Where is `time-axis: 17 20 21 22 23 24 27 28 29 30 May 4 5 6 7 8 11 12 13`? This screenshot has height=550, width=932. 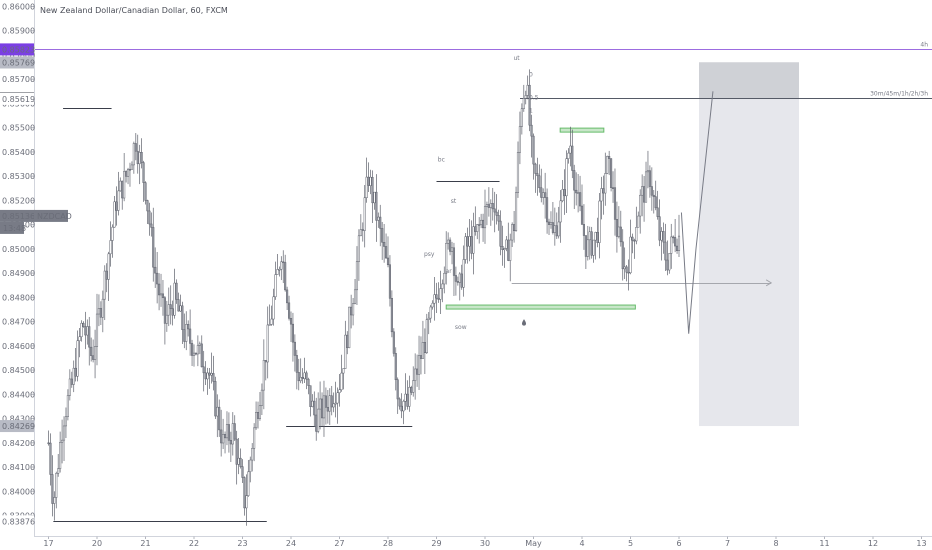 time-axis: 17 20 21 22 23 24 27 28 29 30 May 4 5 6 7 8 11 12 13 is located at coordinates (483, 542).